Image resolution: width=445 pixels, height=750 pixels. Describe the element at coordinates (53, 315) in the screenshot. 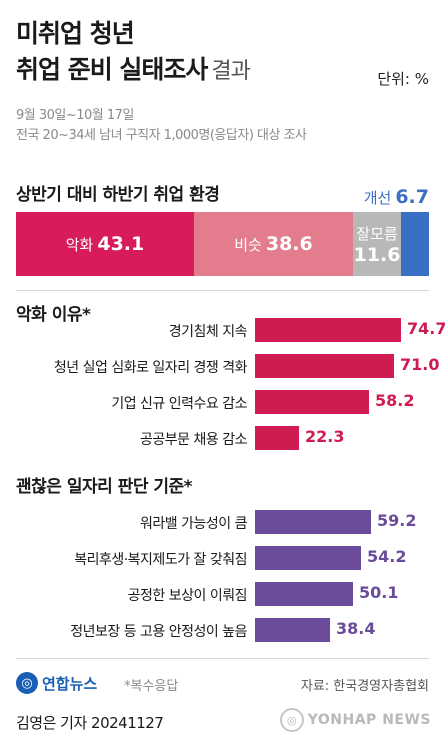

I see `section-title-worse-reasons: 악화 이유*` at that location.